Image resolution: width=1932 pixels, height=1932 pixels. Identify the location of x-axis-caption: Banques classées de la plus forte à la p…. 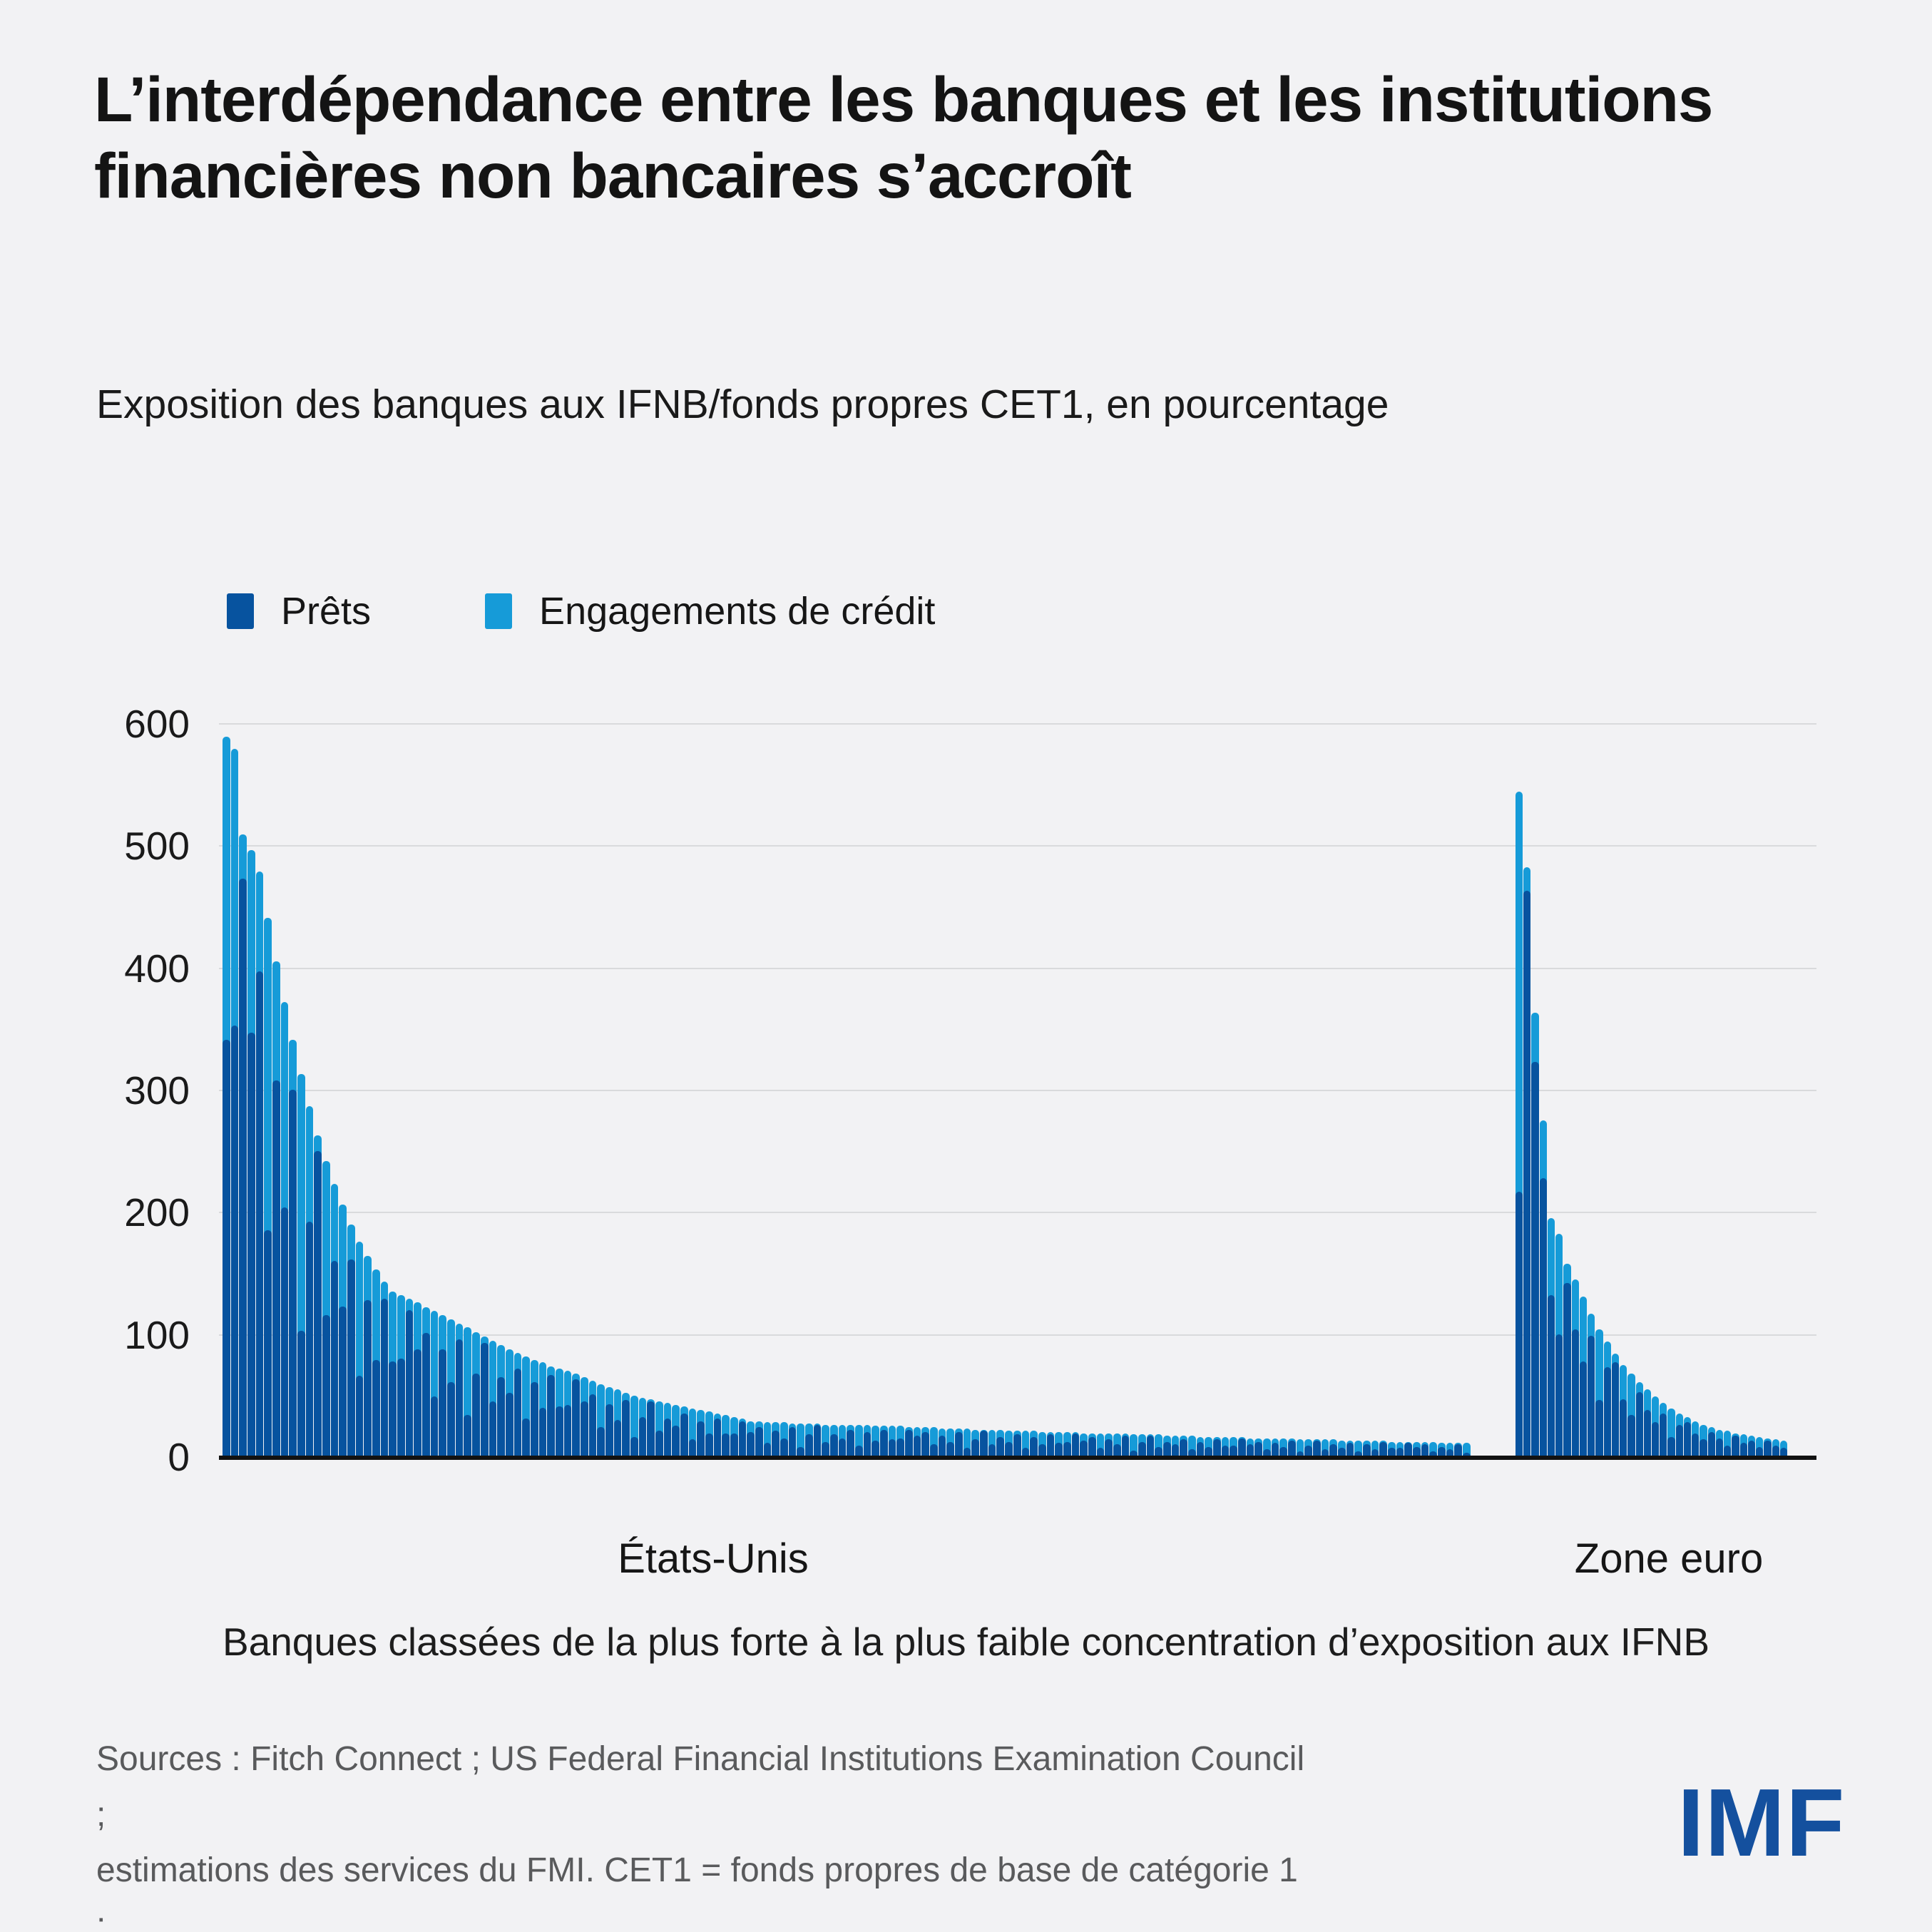
(966, 1642).